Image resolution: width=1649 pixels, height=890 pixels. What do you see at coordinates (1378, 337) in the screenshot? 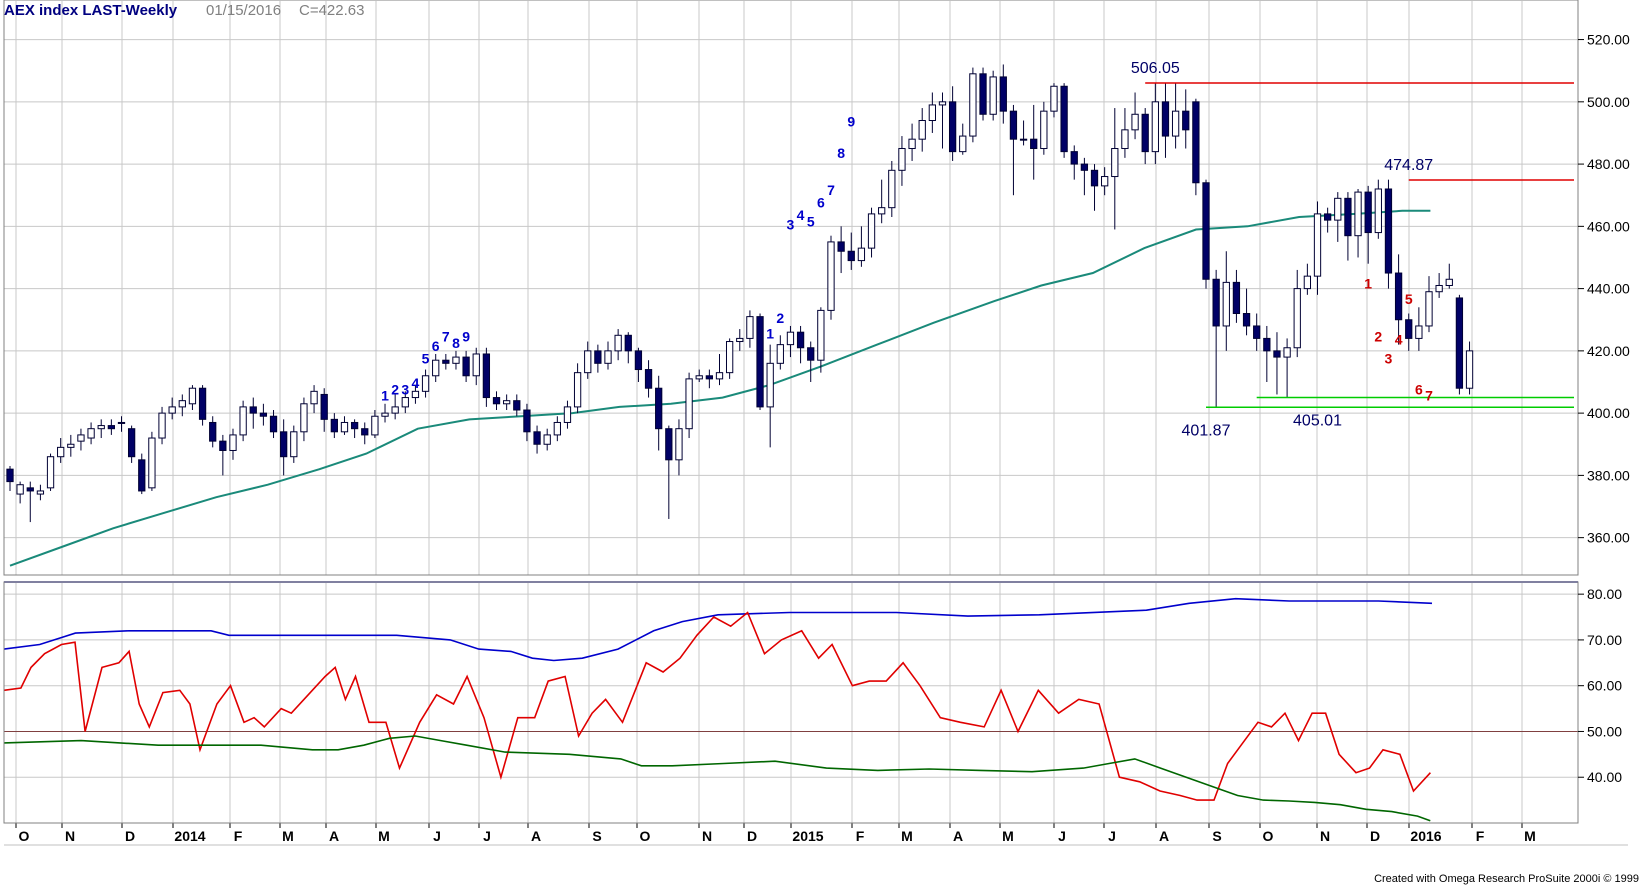
I see `sell-count-label: 2` at bounding box center [1378, 337].